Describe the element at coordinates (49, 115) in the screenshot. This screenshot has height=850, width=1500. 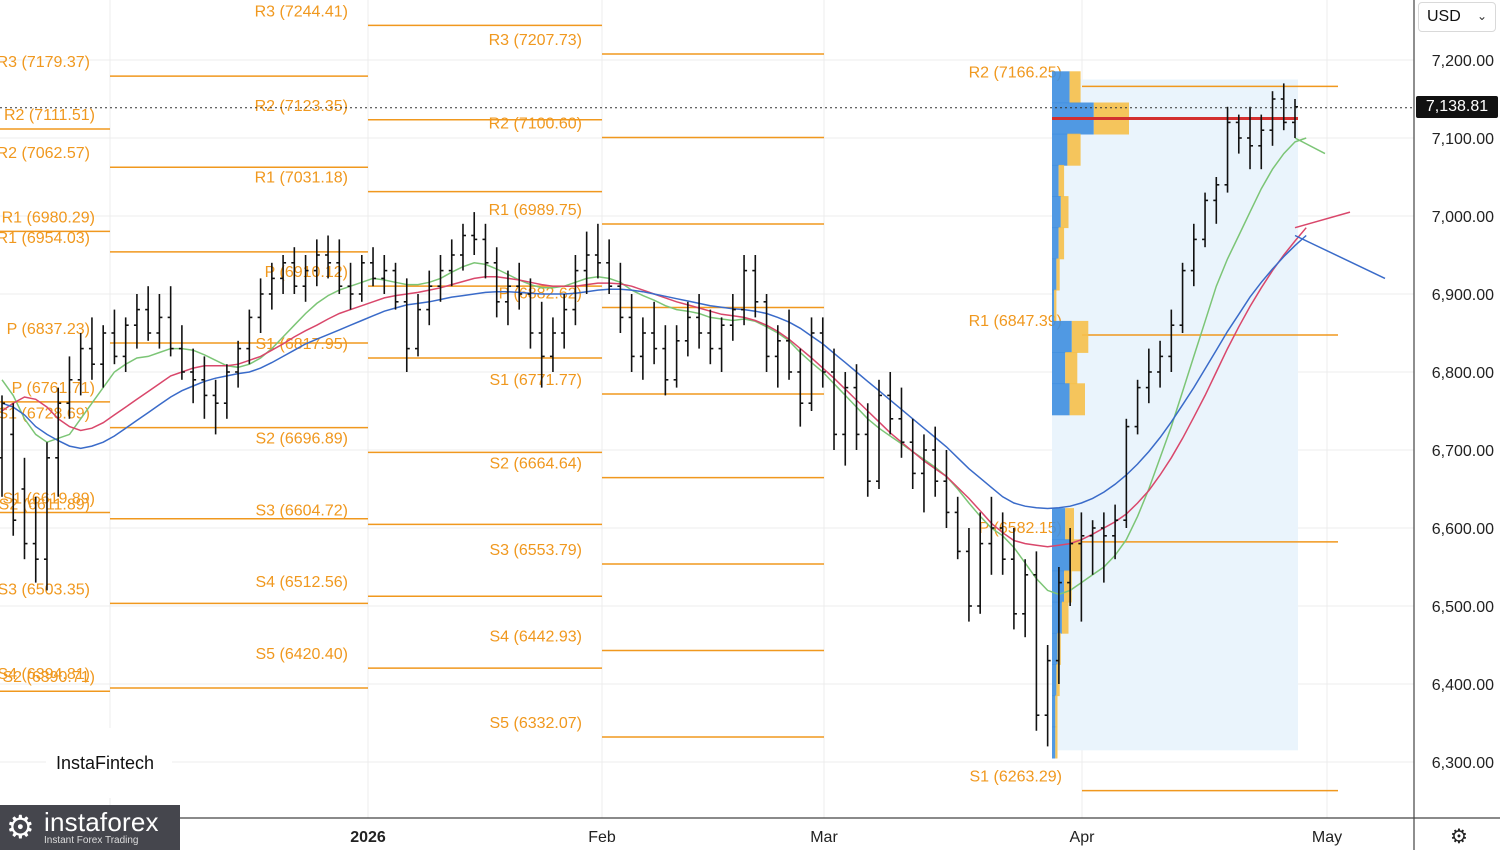
I see `pivot-label: R2 (7111.51)` at that location.